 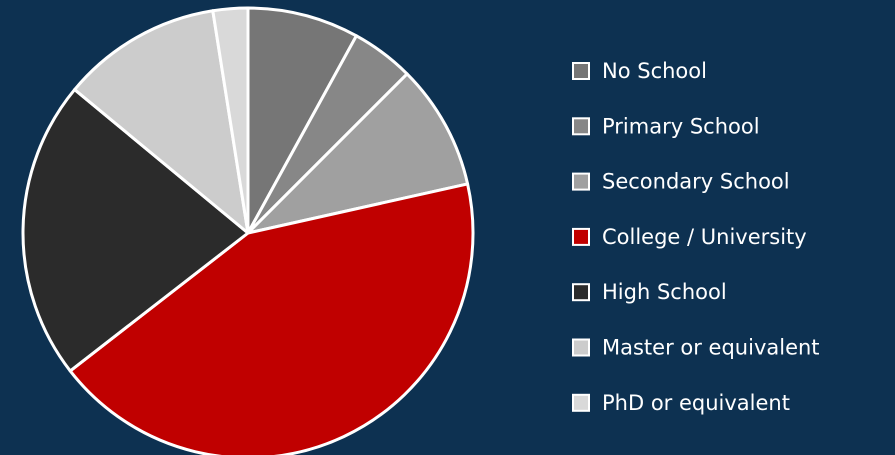 I want to click on legend-label: PhD or equivalent, so click(x=696, y=403).